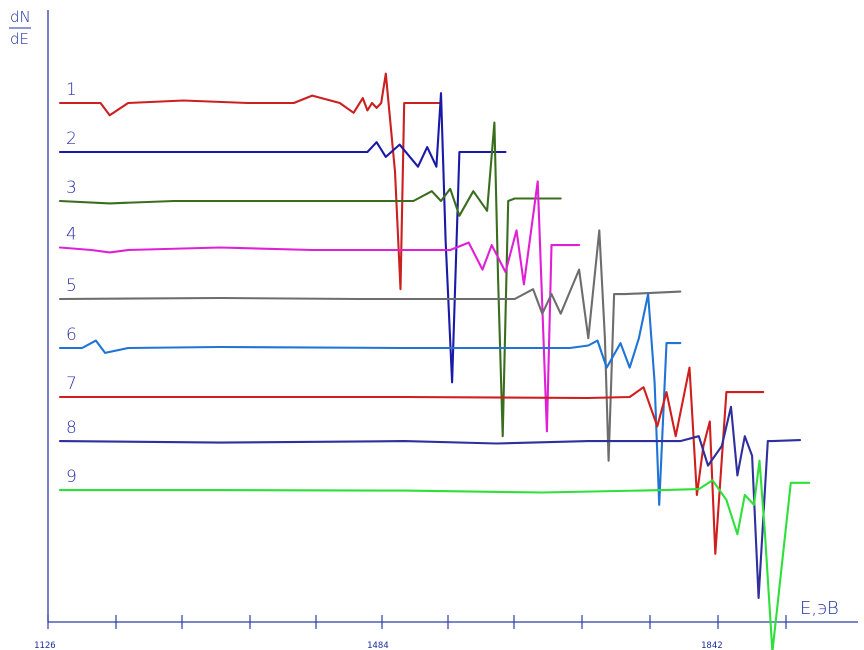 This screenshot has height=650, width=864. I want to click on series-labels: 1 2 3 4 5 6 7 8 9, so click(71, 283).